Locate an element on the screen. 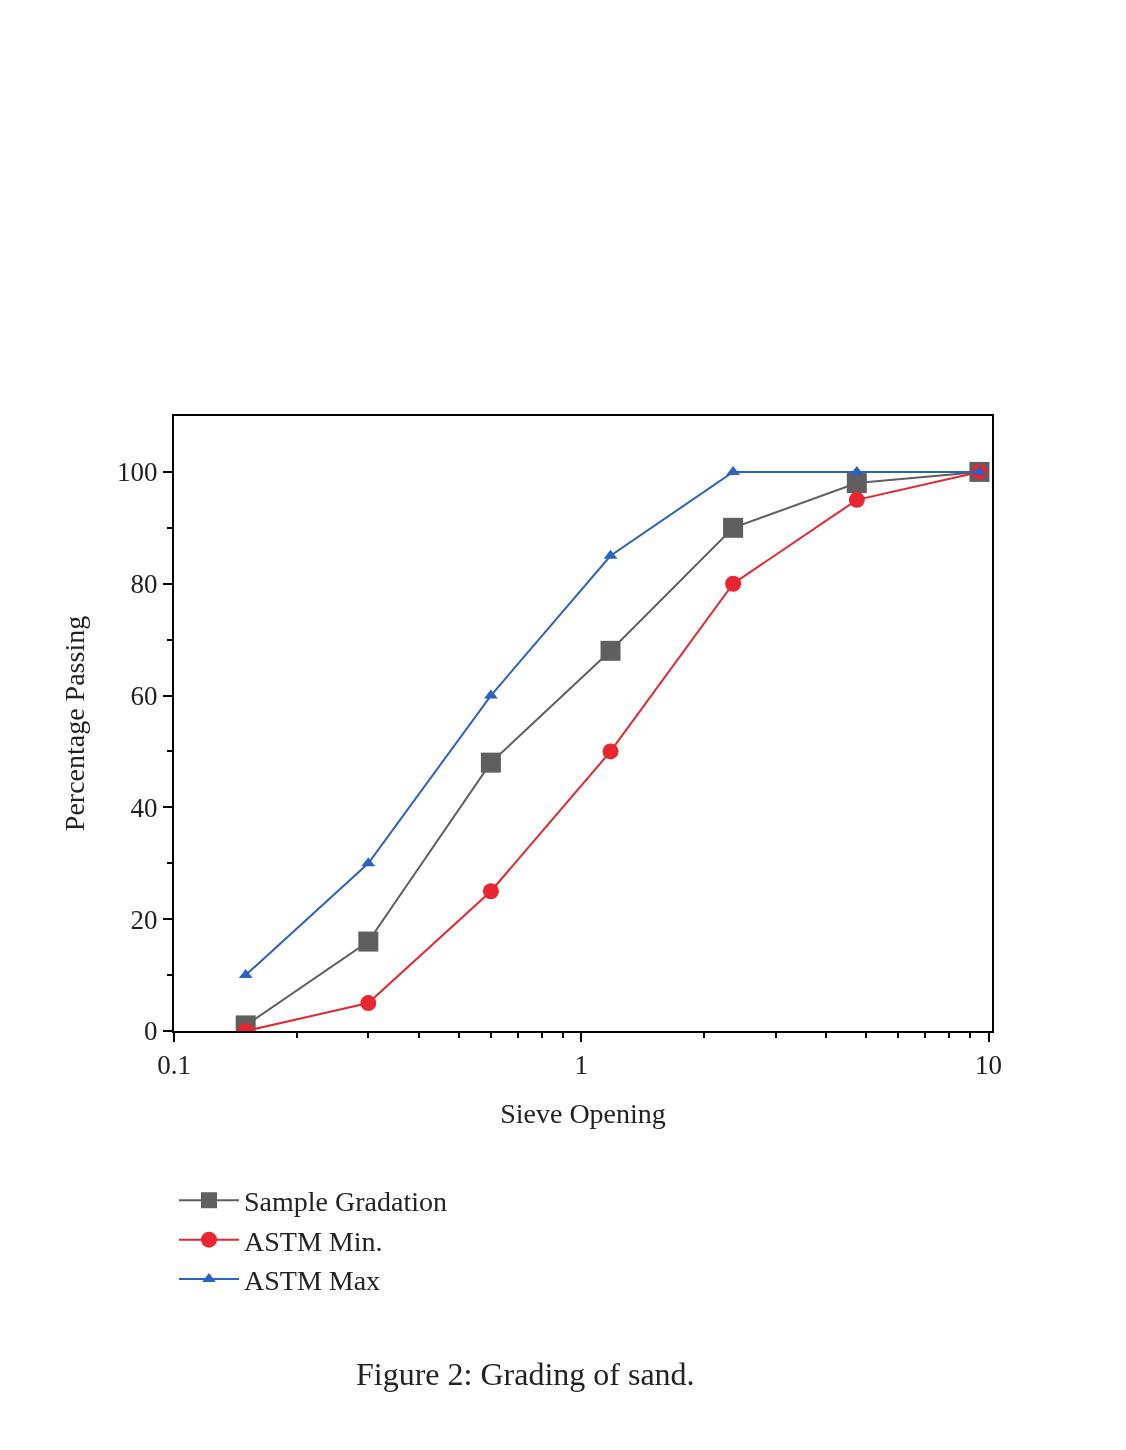 This screenshot has width=1126, height=1450. x-tick-label: 10 is located at coordinates (988, 1065).